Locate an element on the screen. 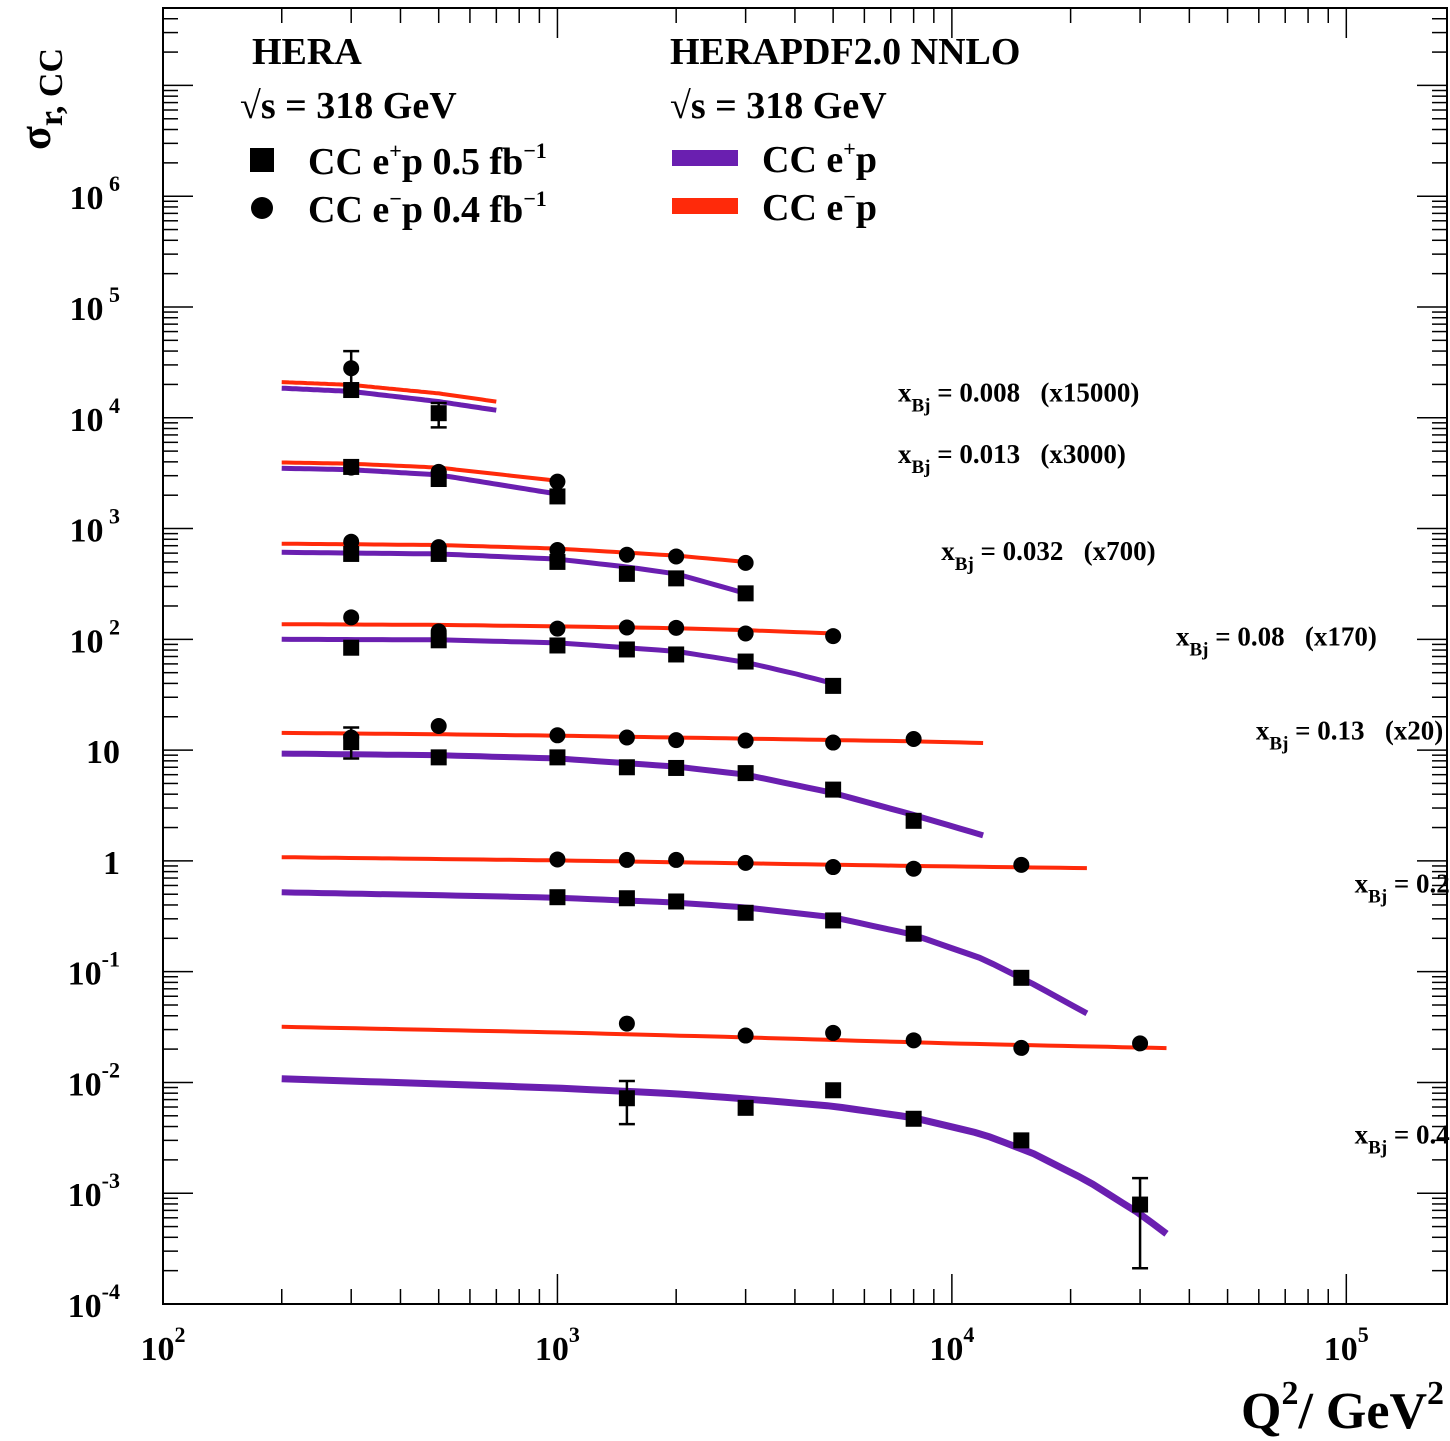 This screenshot has height=1441, width=1450. bin-label-scale: (x700) is located at coordinates (1109, 551).